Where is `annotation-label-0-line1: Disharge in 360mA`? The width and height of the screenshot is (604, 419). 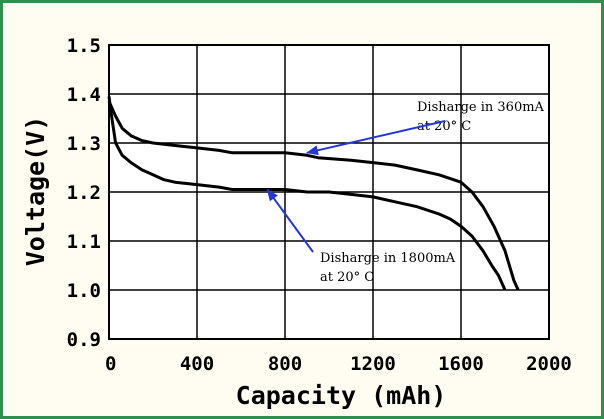 annotation-label-0-line1: Disharge in 360mA is located at coordinates (481, 107).